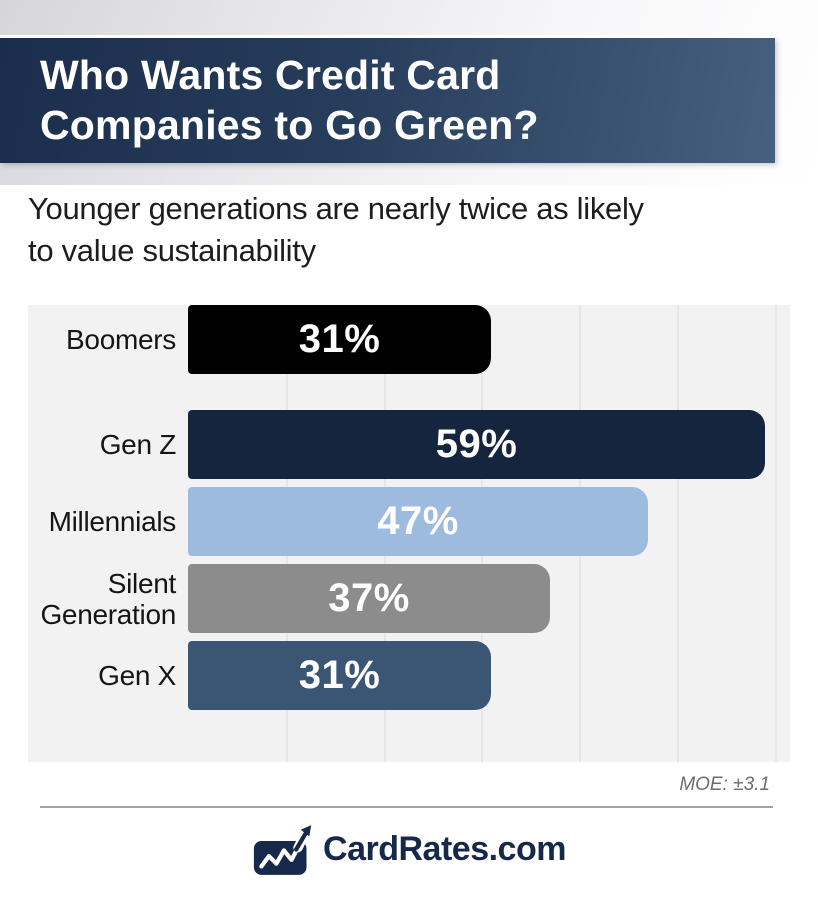 Image resolution: width=818 pixels, height=900 pixels. I want to click on bar: 47%, so click(418, 521).